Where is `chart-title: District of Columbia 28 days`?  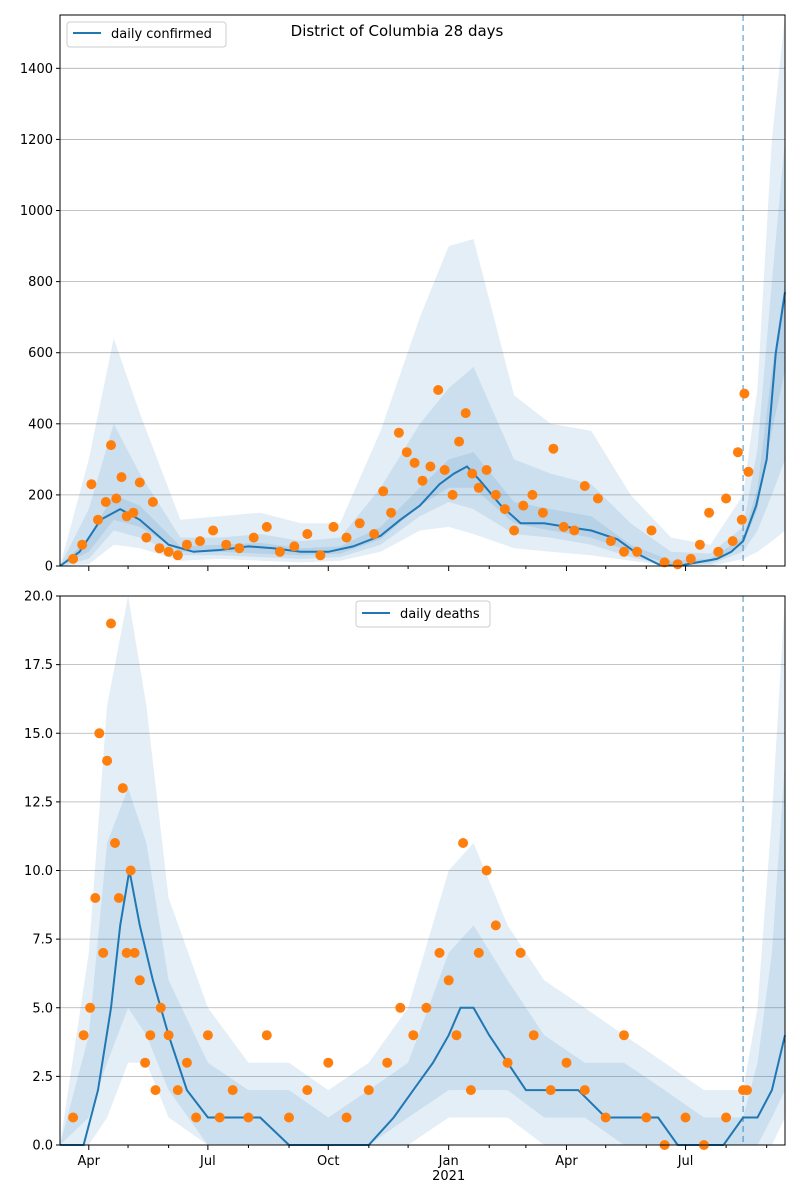 chart-title: District of Columbia 28 days is located at coordinates (397, 31).